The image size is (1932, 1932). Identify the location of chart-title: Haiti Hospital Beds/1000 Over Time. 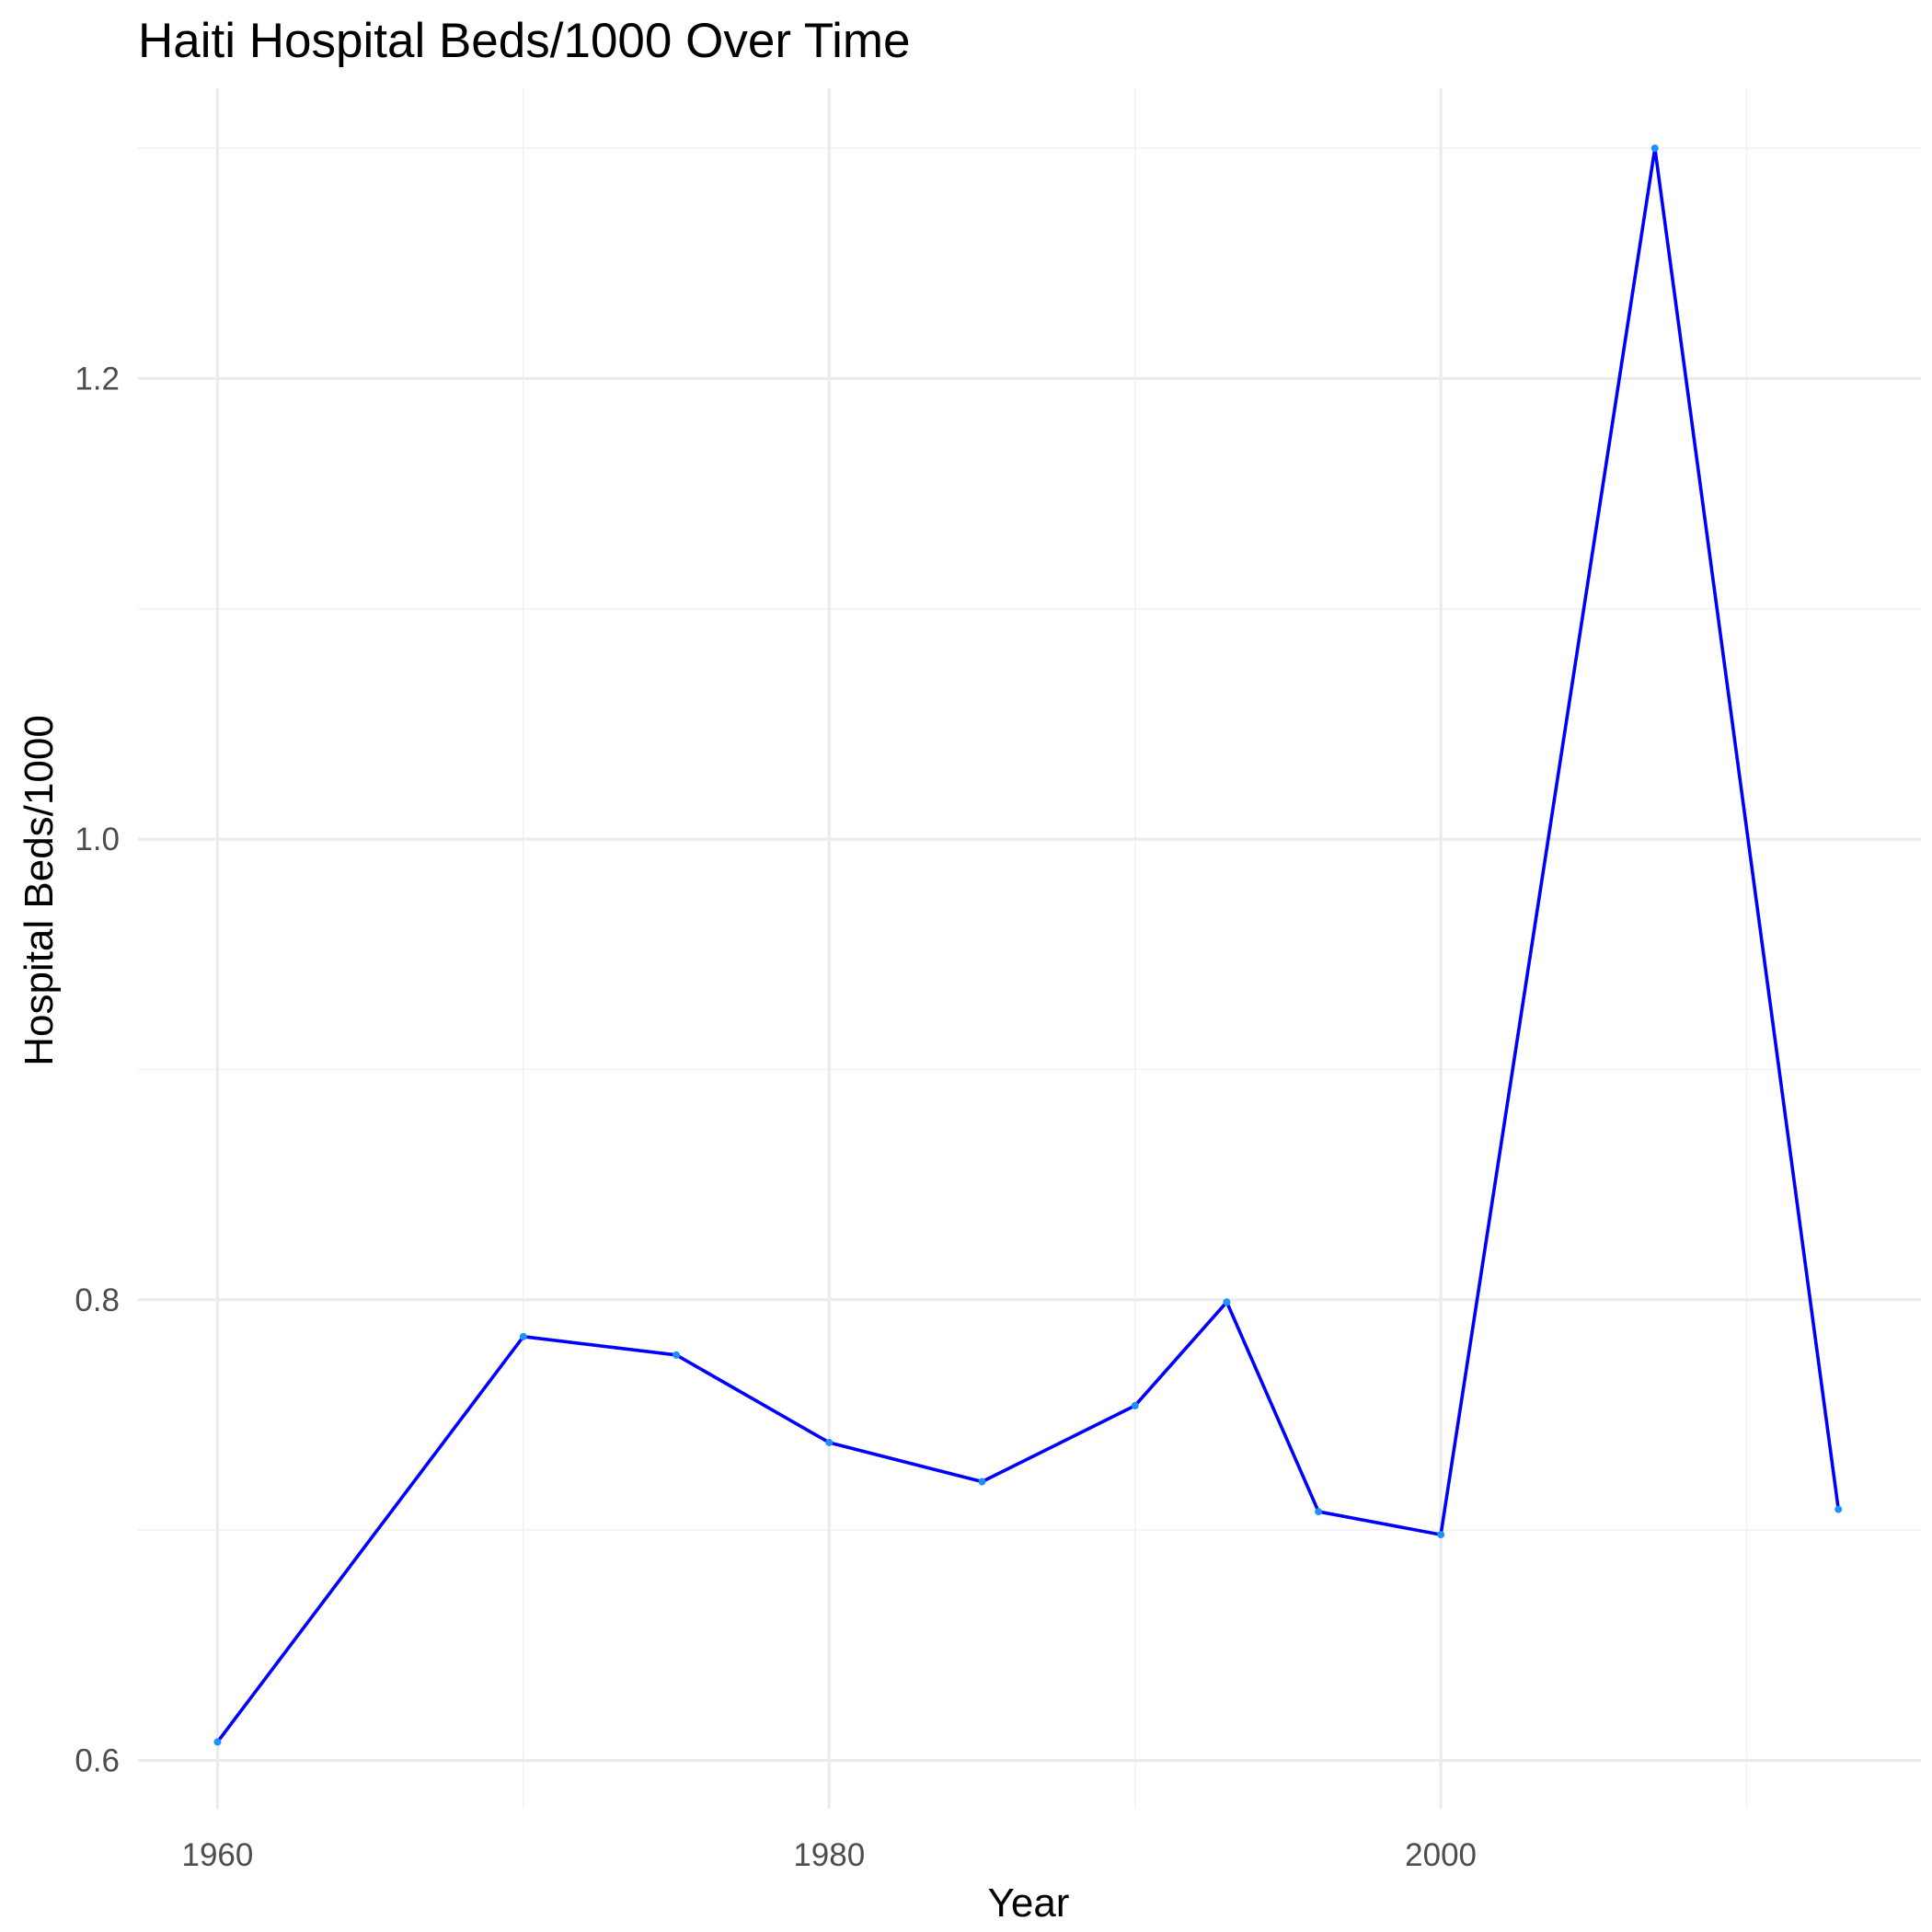
(524, 41).